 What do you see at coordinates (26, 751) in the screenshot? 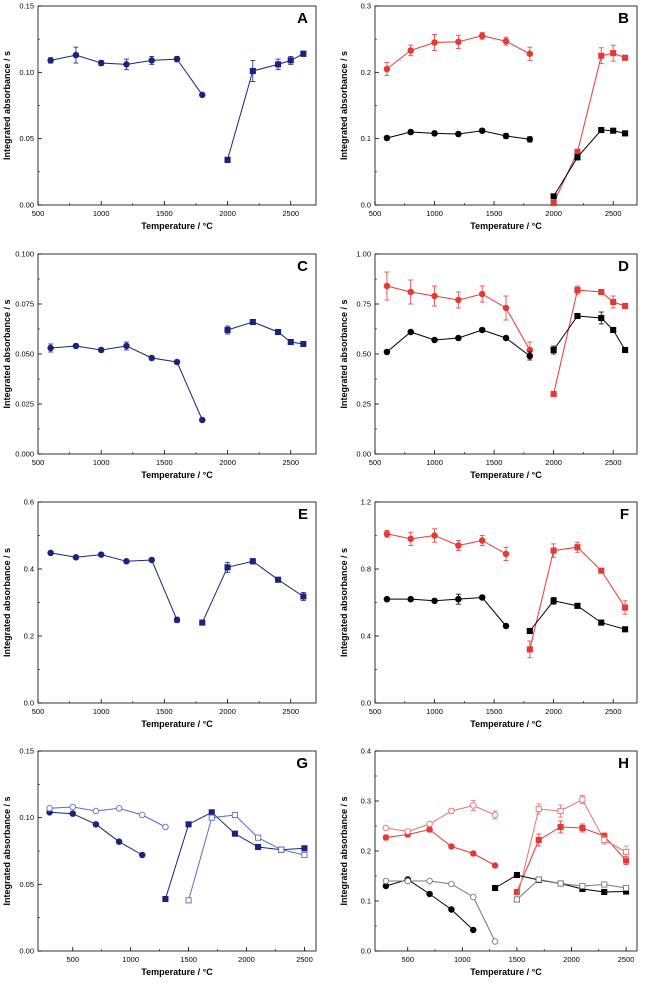
I see `y-tick-label: 0.15` at bounding box center [26, 751].